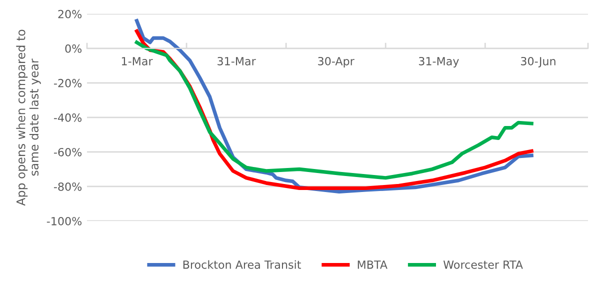  I want to click on y-axis-title: App opens when compared to same date last year, so click(28, 118).